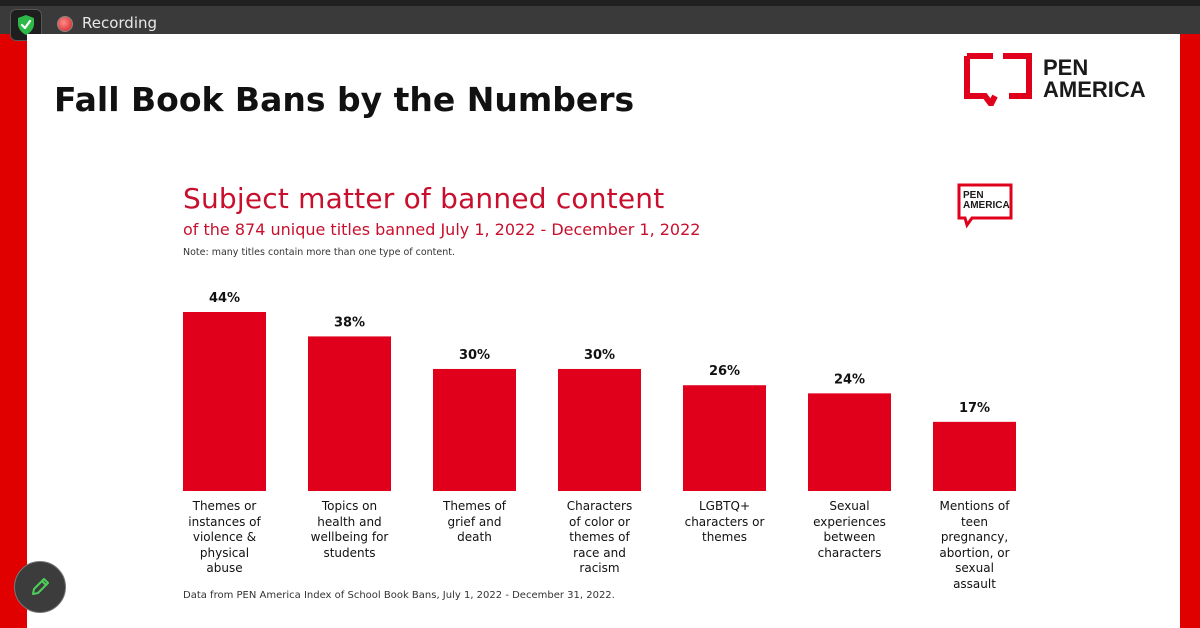  I want to click on category-label-line: Mentions of, so click(974, 506).